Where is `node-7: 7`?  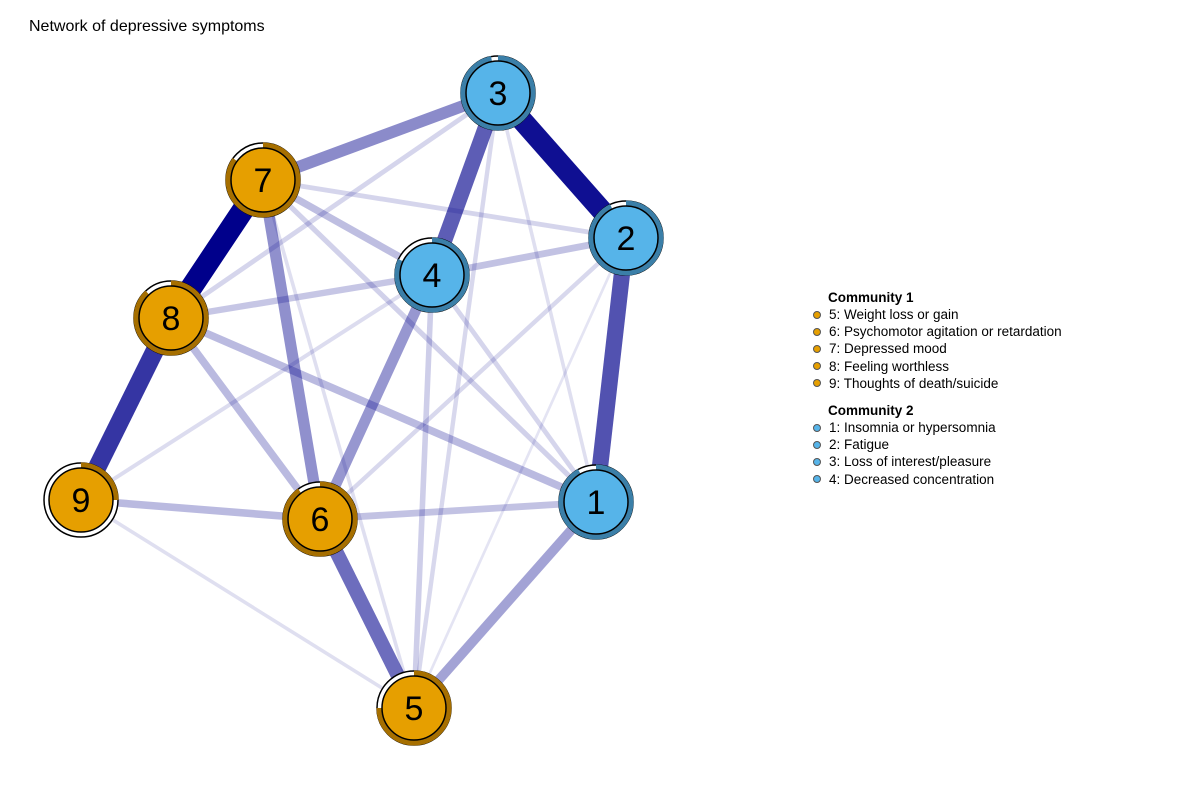
node-7: 7 is located at coordinates (263, 180).